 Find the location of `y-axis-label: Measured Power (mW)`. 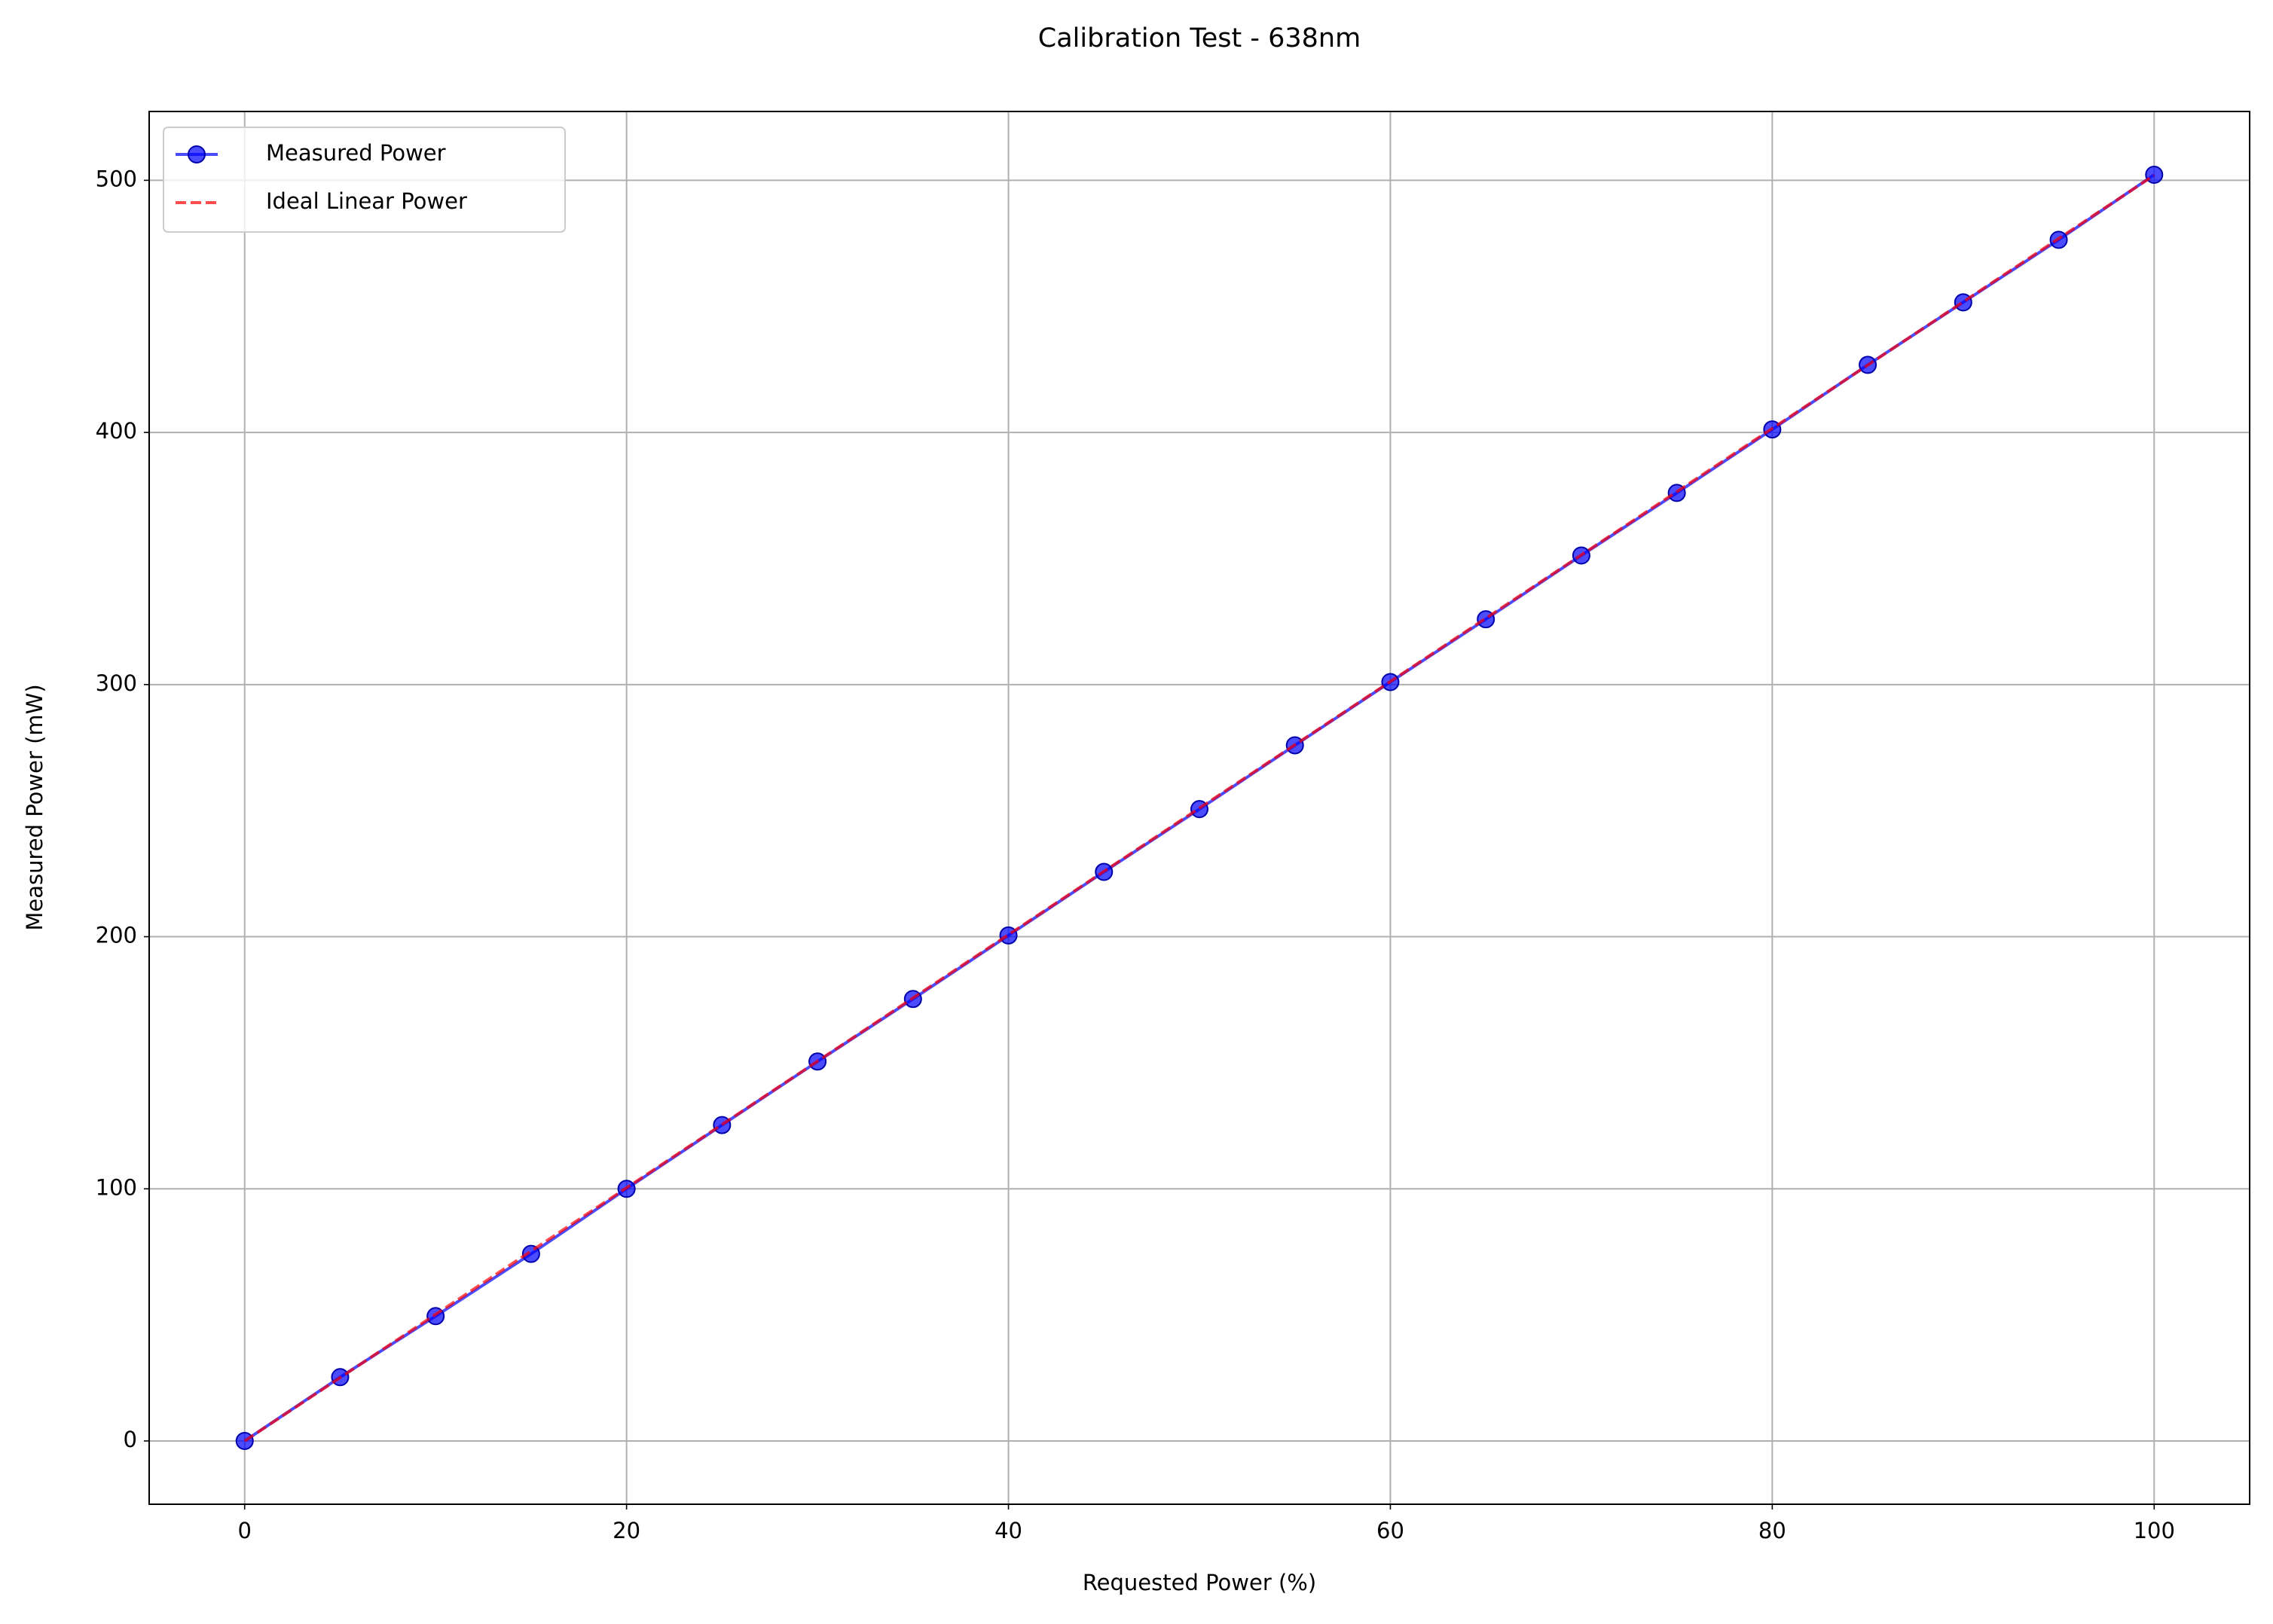

y-axis-label: Measured Power (mW) is located at coordinates (34, 807).